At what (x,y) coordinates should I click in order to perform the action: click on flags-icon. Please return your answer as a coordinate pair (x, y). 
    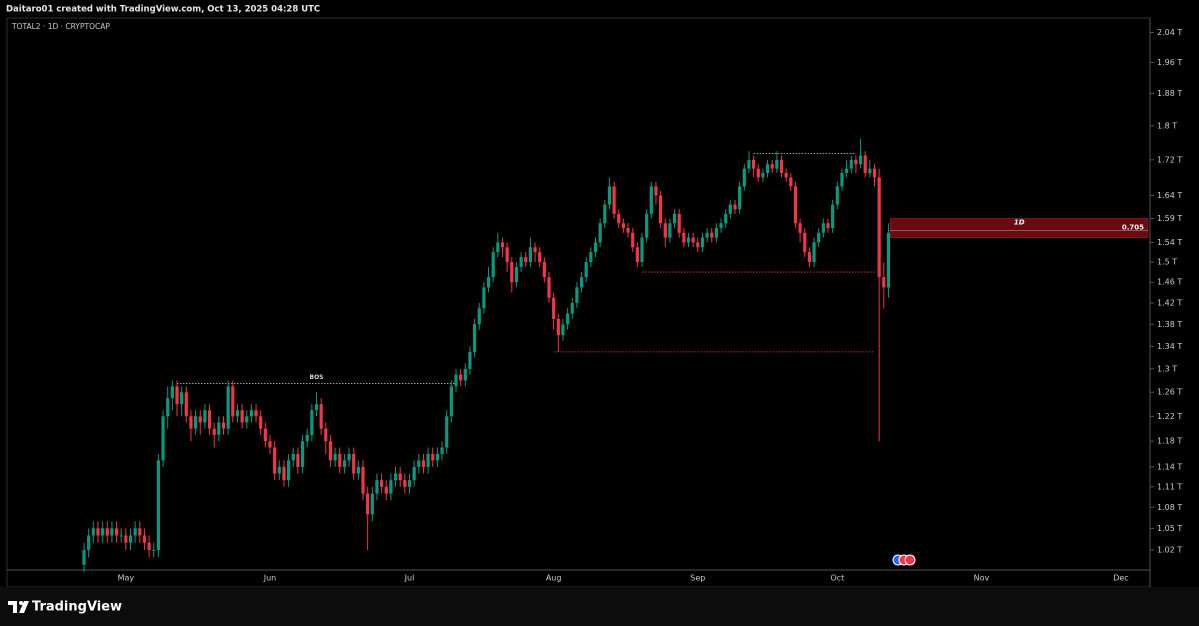
    Looking at the image, I should click on (904, 560).